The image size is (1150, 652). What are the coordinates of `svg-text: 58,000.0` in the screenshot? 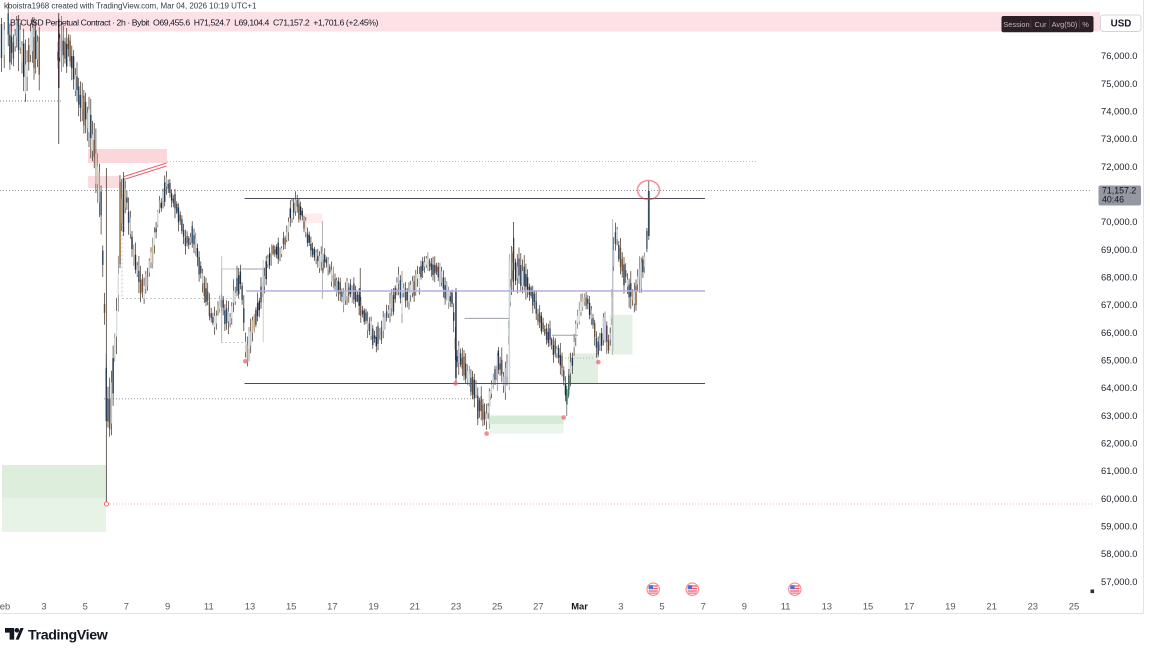 It's located at (1119, 553).